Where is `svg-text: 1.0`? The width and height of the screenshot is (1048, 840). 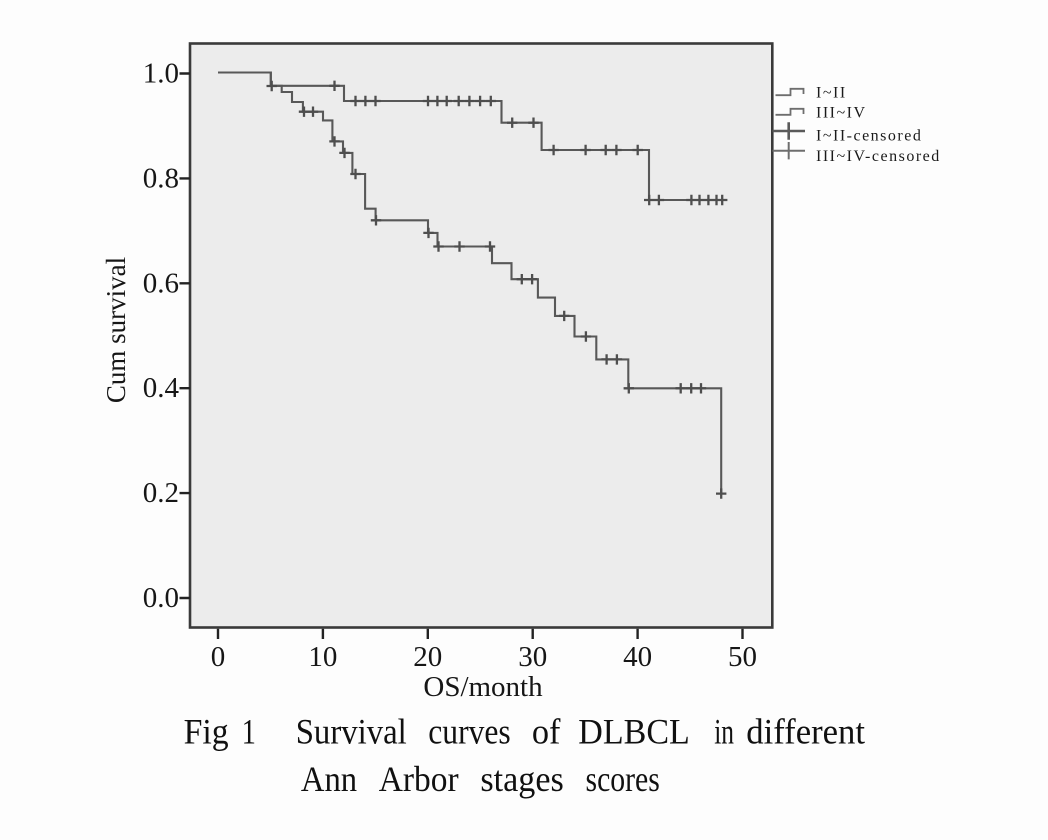 svg-text: 1.0 is located at coordinates (161, 74).